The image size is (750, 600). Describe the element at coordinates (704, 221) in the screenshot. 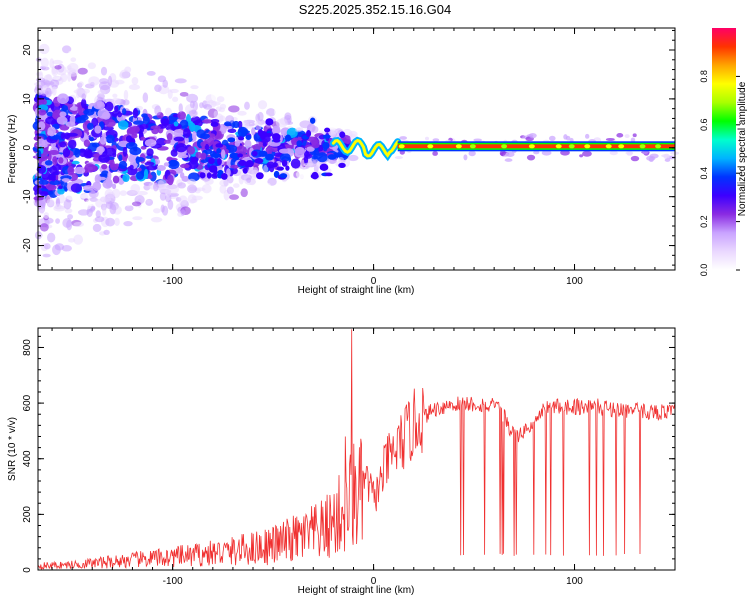

I see `colorbar-tick-label: 0.2` at that location.